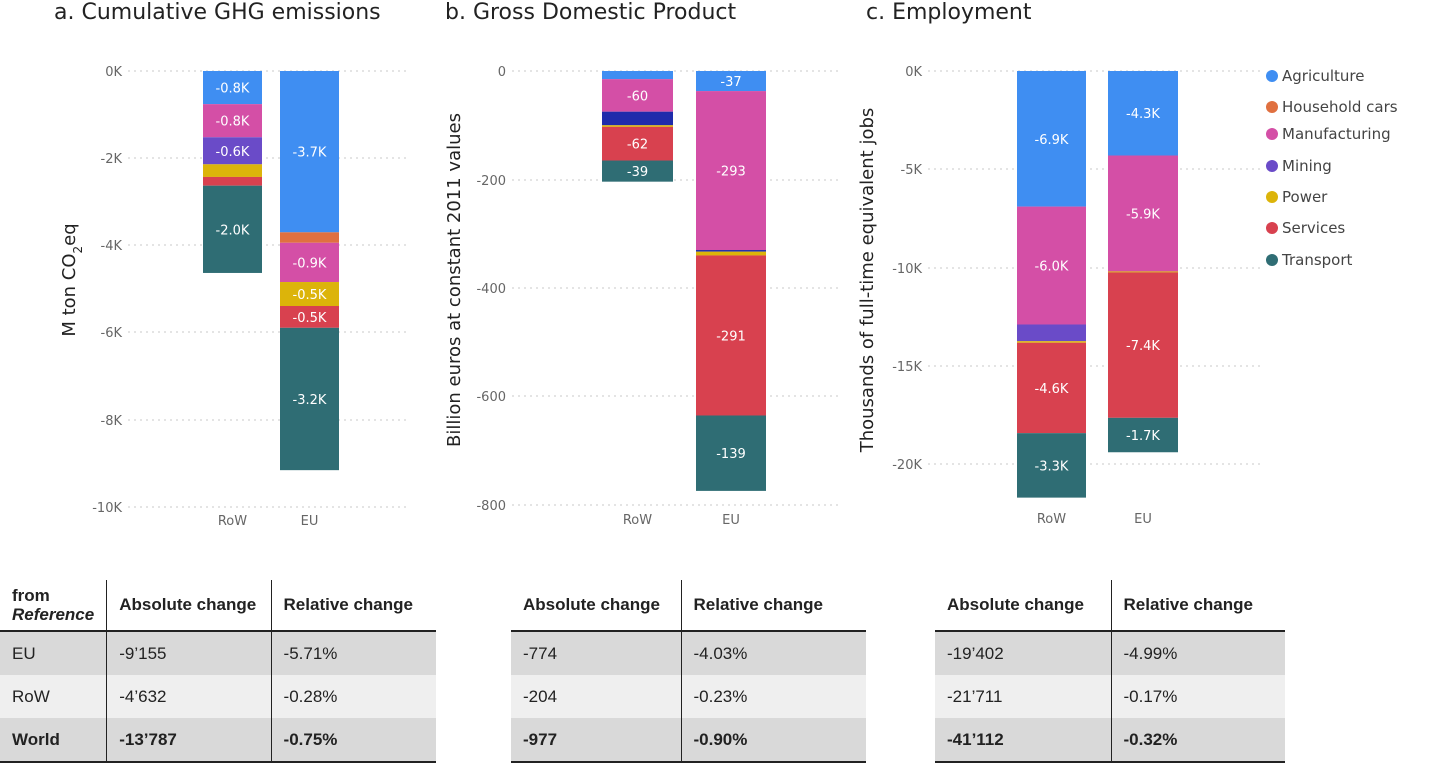  Describe the element at coordinates (731, 251) in the screenshot. I see `bar-segment-gdp-dark` at that location.